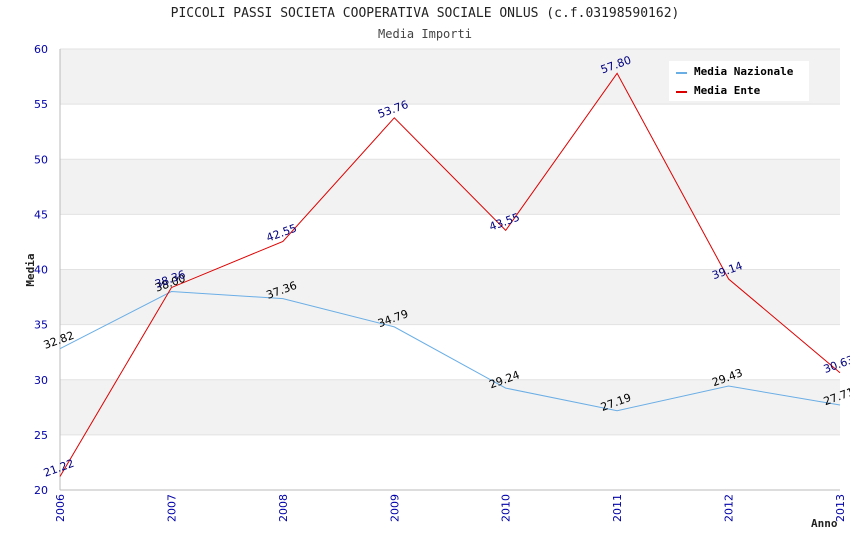 The width and height of the screenshot is (850, 550). I want to click on y-tick-label: 20, so click(41, 490).